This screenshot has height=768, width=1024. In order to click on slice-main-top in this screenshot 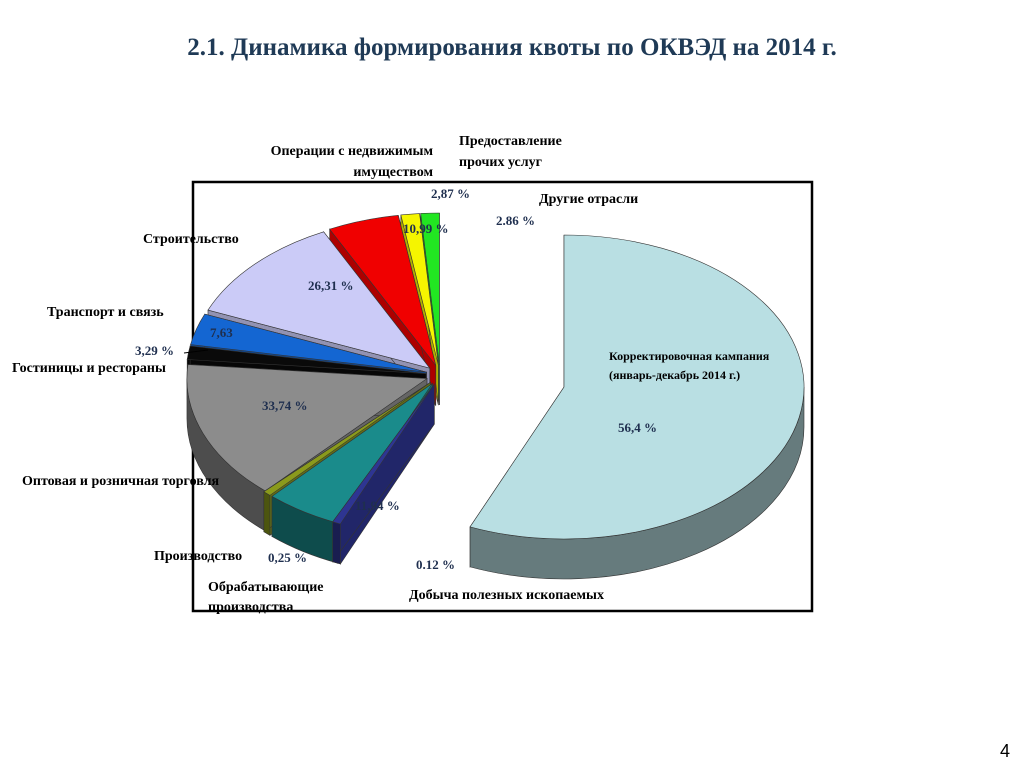, I will do `click(637, 387)`.